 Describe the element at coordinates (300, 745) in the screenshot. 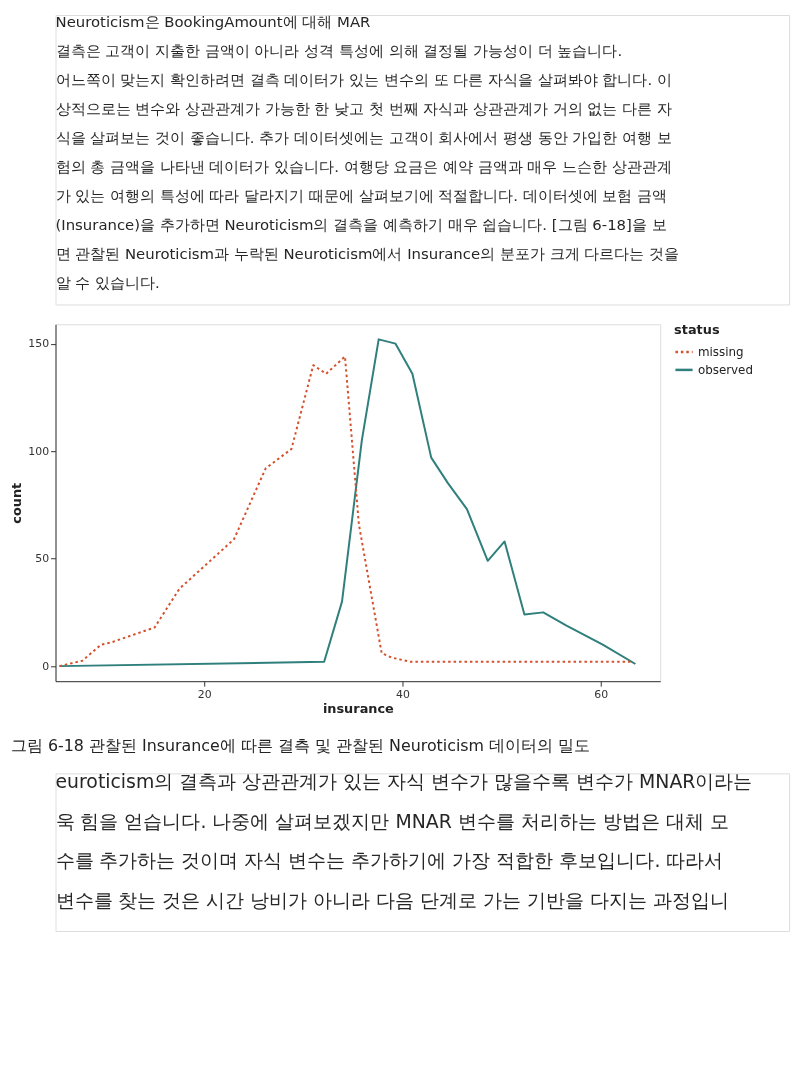

I see `text: 그림 6-18 관찰된 Insurance에 따른 결측 및 관찰된 Neuroticism 데이터의 밀도` at that location.